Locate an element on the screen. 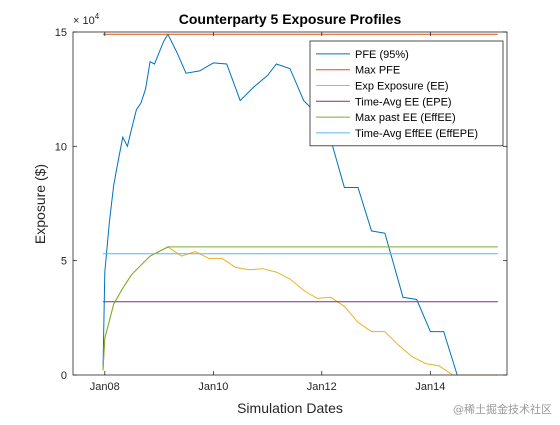  legend-label-5: Max past EE (EffEE) is located at coordinates (405, 118).